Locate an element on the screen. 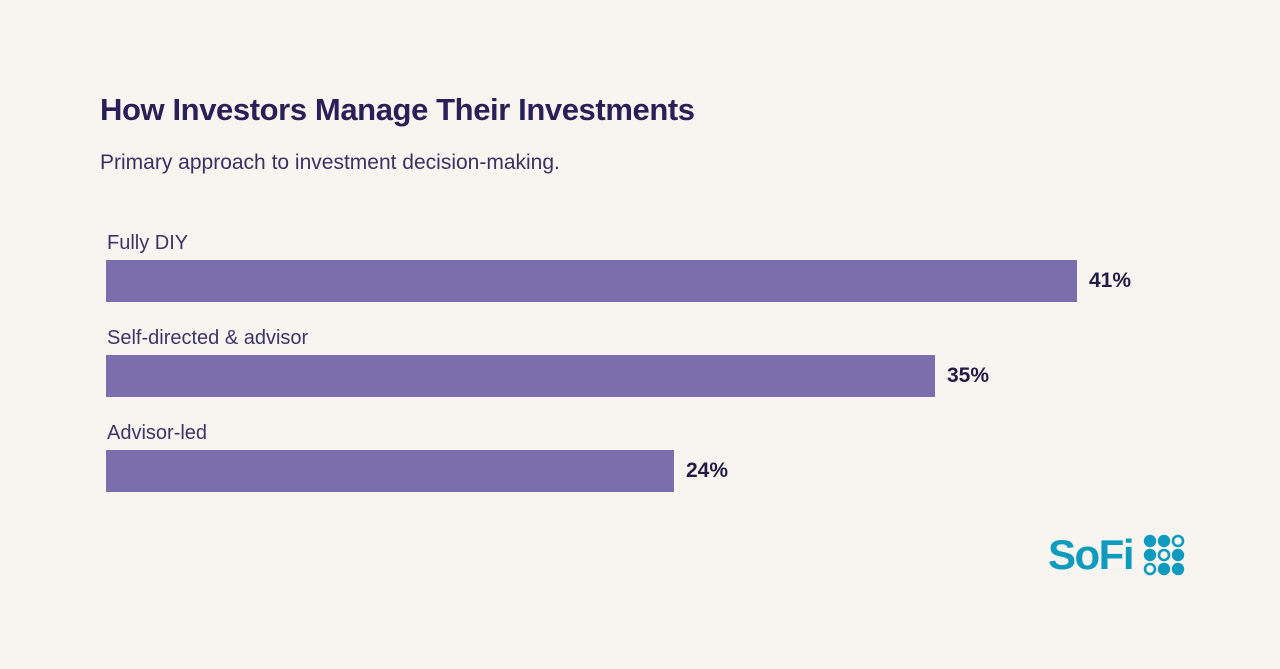  bar-label: Advisor-led is located at coordinates (157, 433).